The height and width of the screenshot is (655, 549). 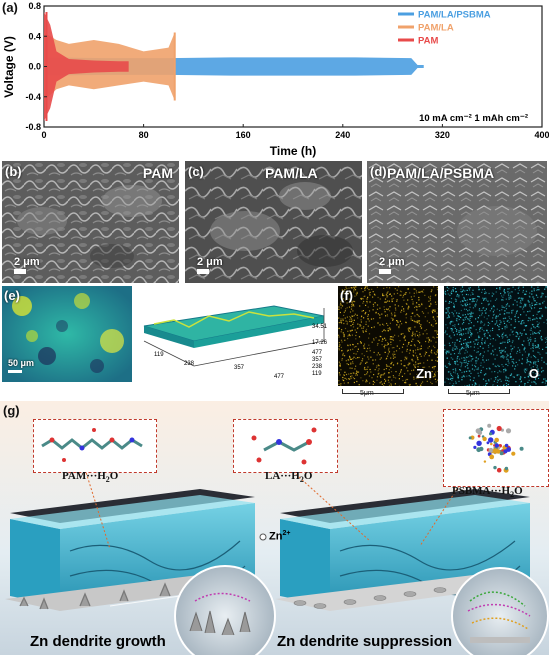 I want to click on scale-bar, so click(x=20, y=271).